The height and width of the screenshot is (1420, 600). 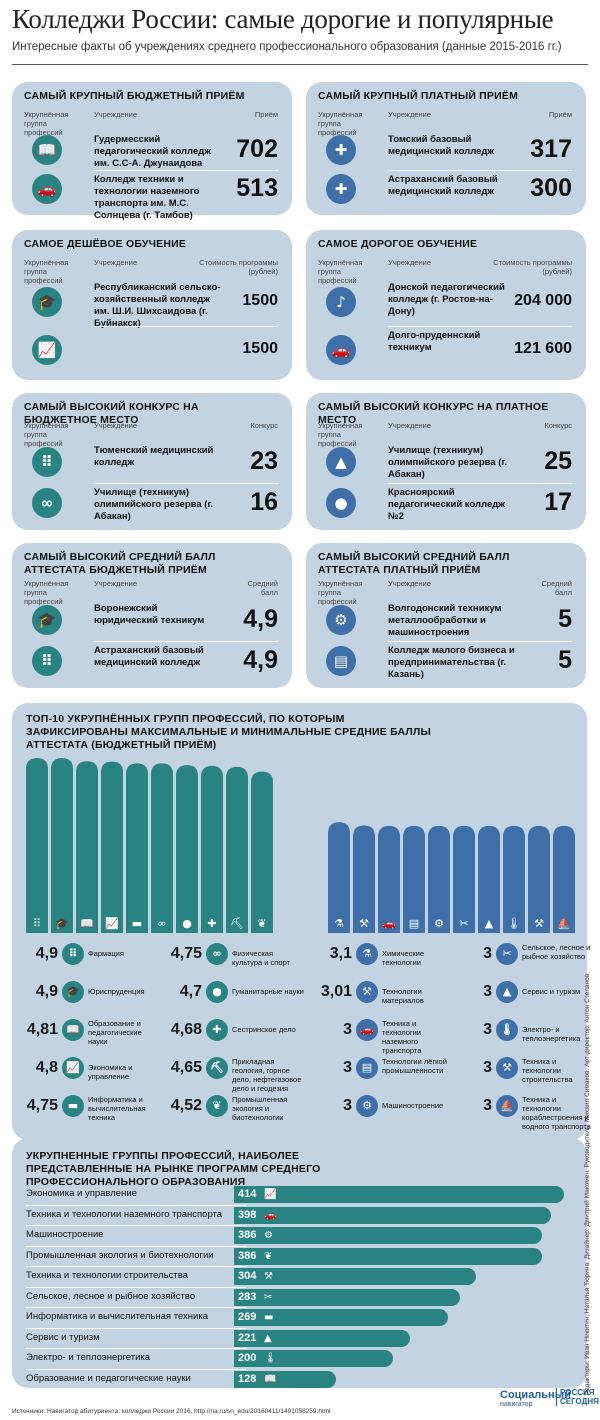 I want to click on graduation-cap-icon-glyph: 🎓, so click(x=47, y=302).